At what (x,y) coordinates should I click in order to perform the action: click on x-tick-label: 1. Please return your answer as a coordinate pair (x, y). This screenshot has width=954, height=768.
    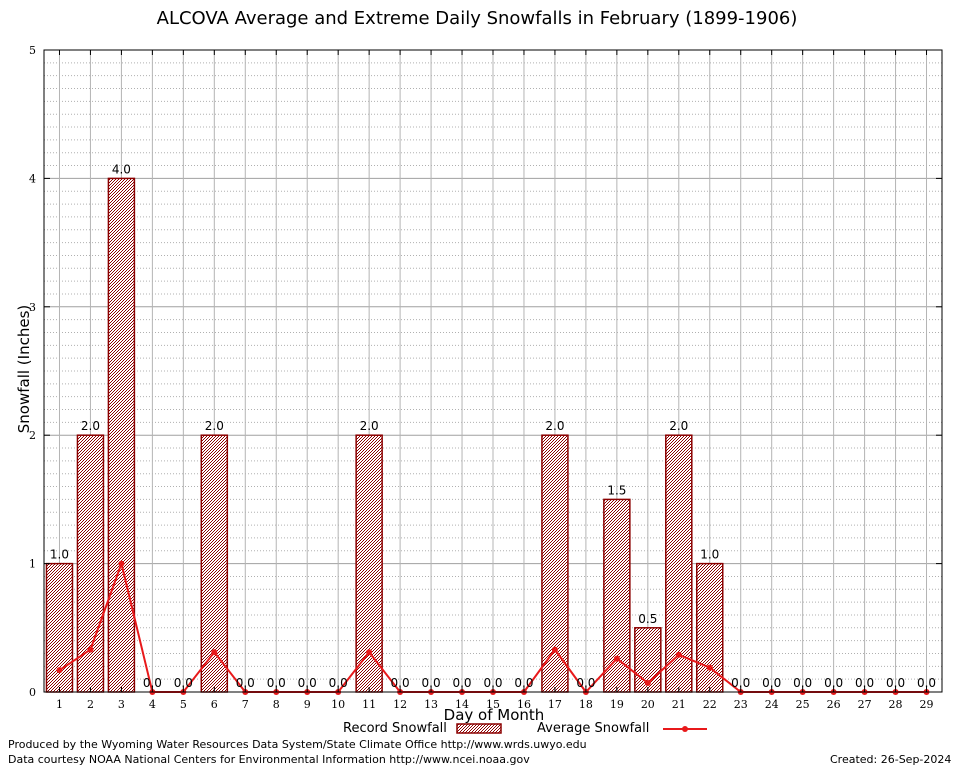
    Looking at the image, I should click on (59, 704).